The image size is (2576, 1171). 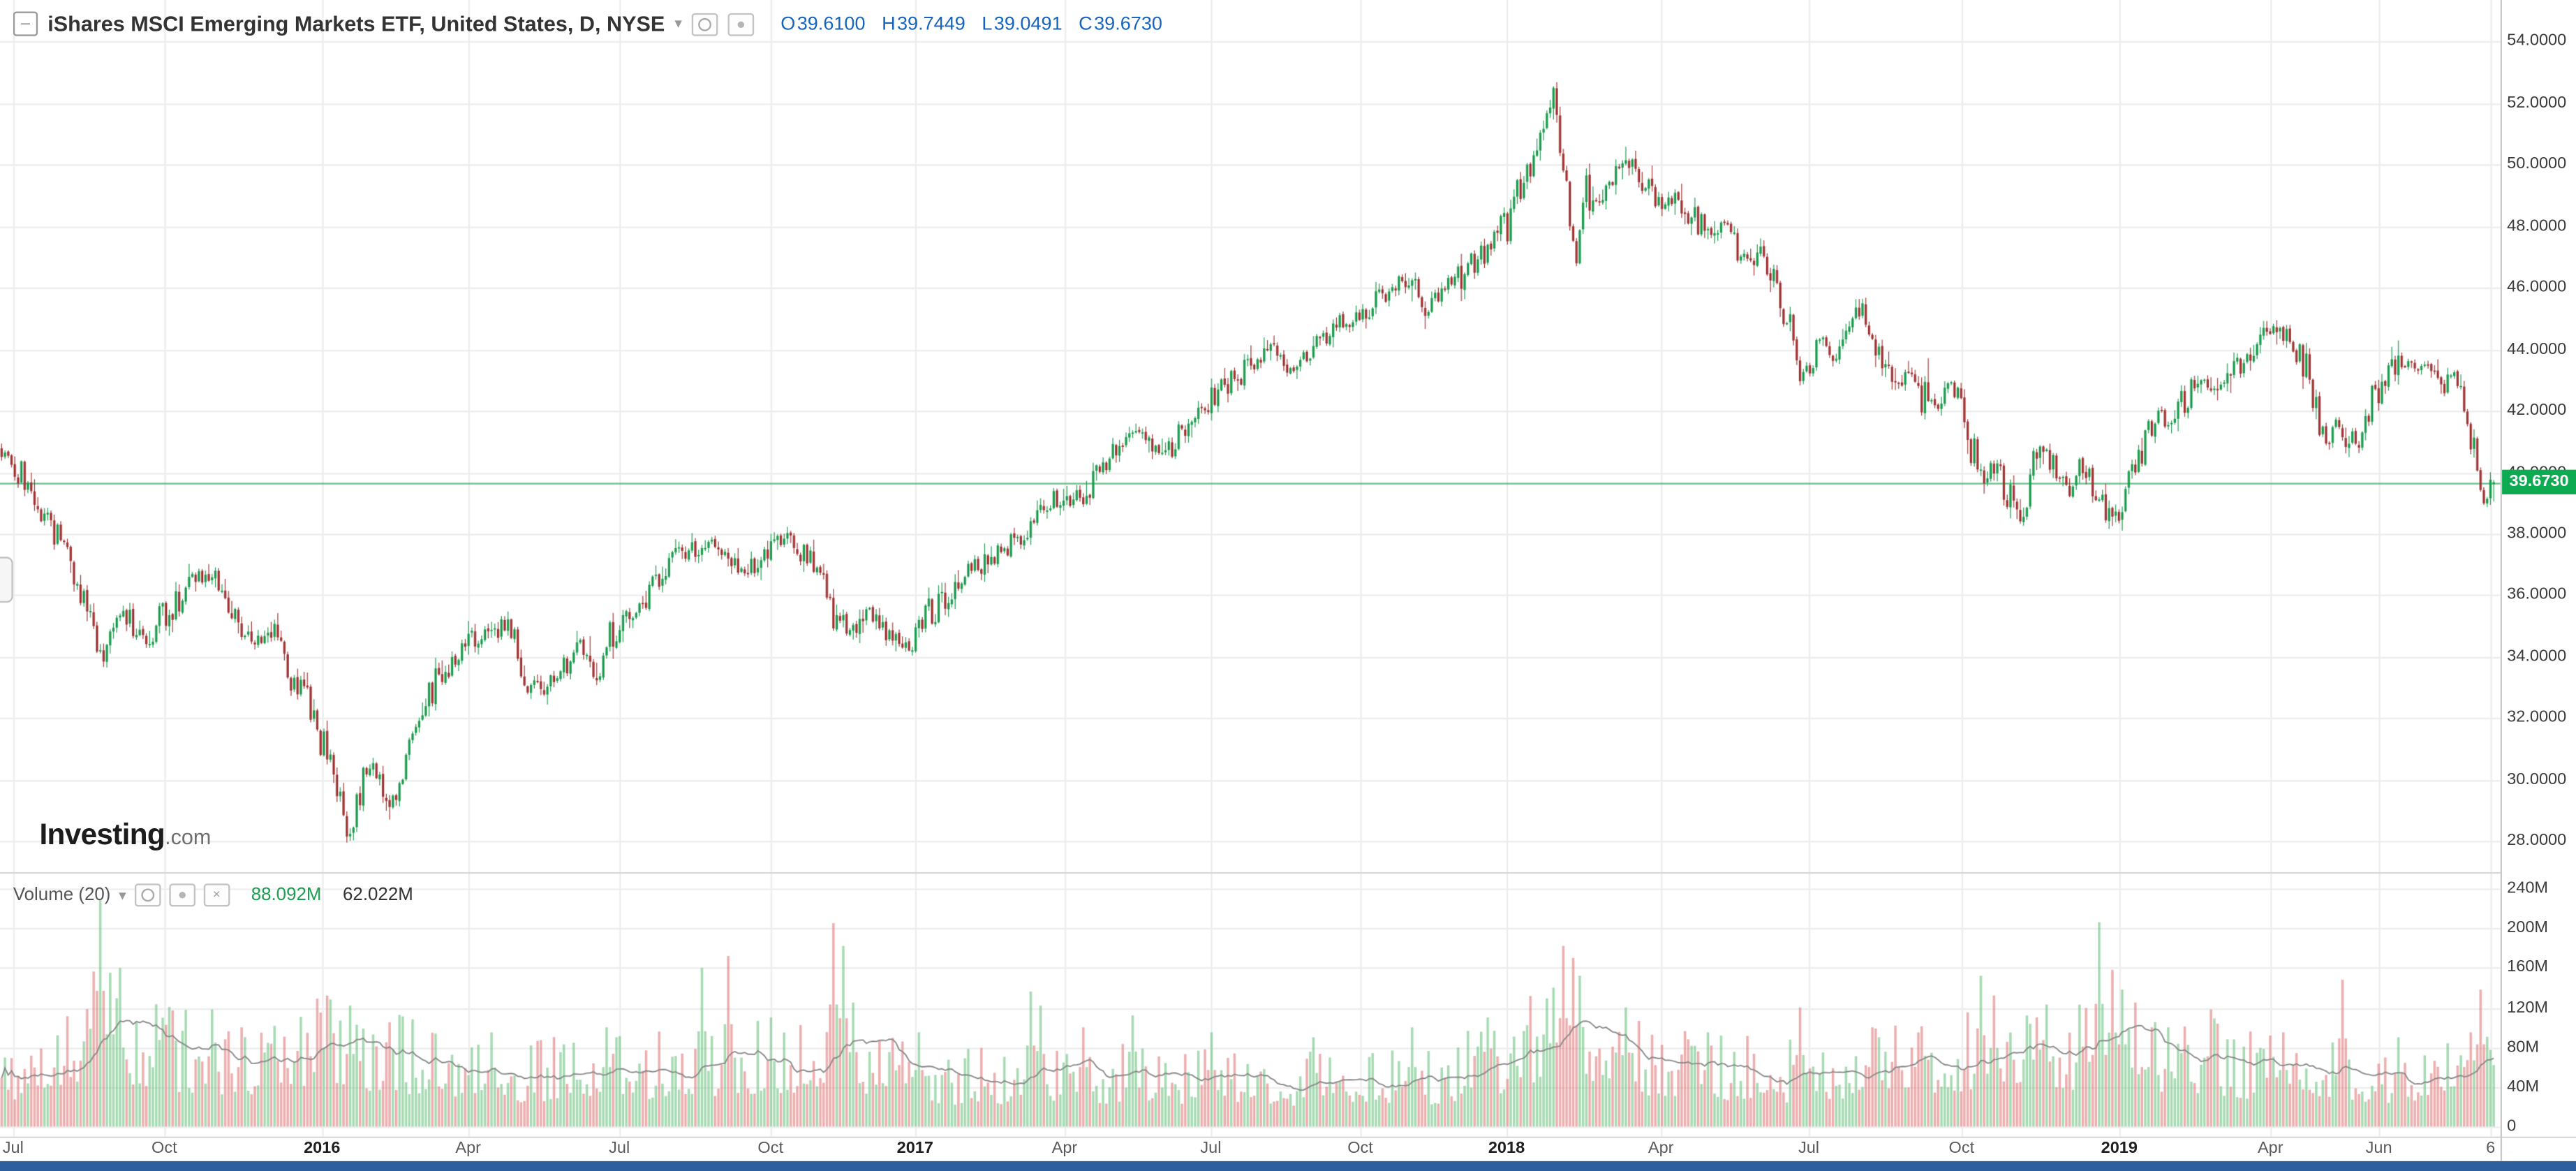 I want to click on time-axis-label: Jun, so click(x=2378, y=1149).